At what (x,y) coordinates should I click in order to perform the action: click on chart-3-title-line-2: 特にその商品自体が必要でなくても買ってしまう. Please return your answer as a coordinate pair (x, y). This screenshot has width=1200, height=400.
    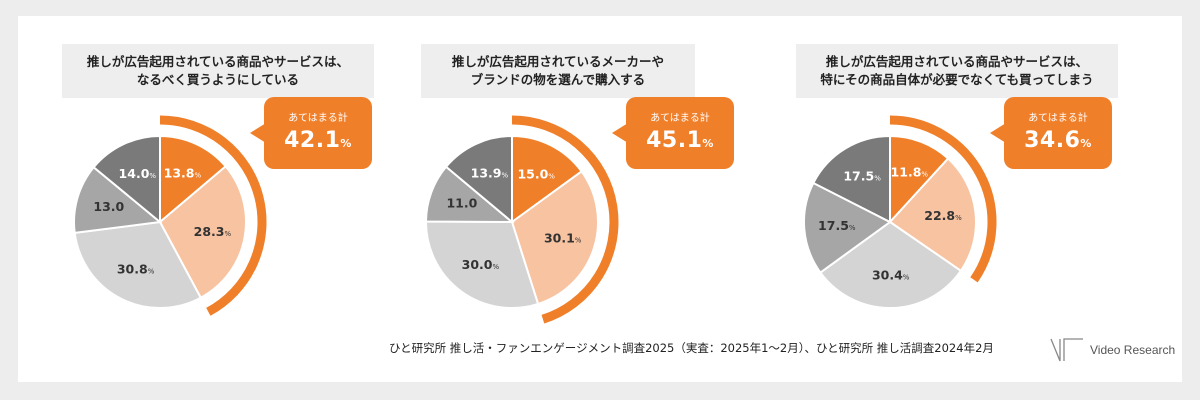
    Looking at the image, I should click on (957, 79).